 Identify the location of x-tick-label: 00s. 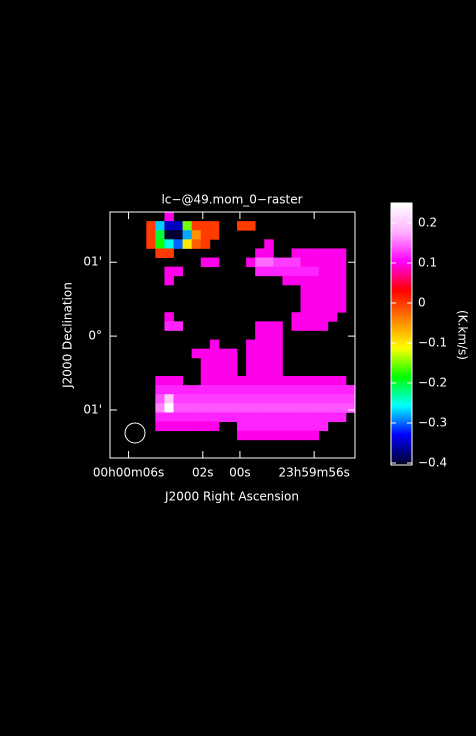
(240, 473).